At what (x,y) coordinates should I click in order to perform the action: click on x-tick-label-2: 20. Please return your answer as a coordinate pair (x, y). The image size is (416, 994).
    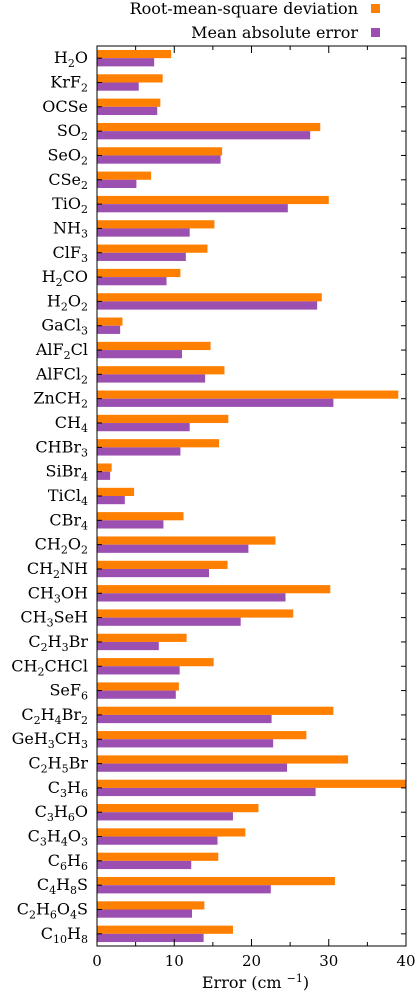
    Looking at the image, I should click on (251, 961).